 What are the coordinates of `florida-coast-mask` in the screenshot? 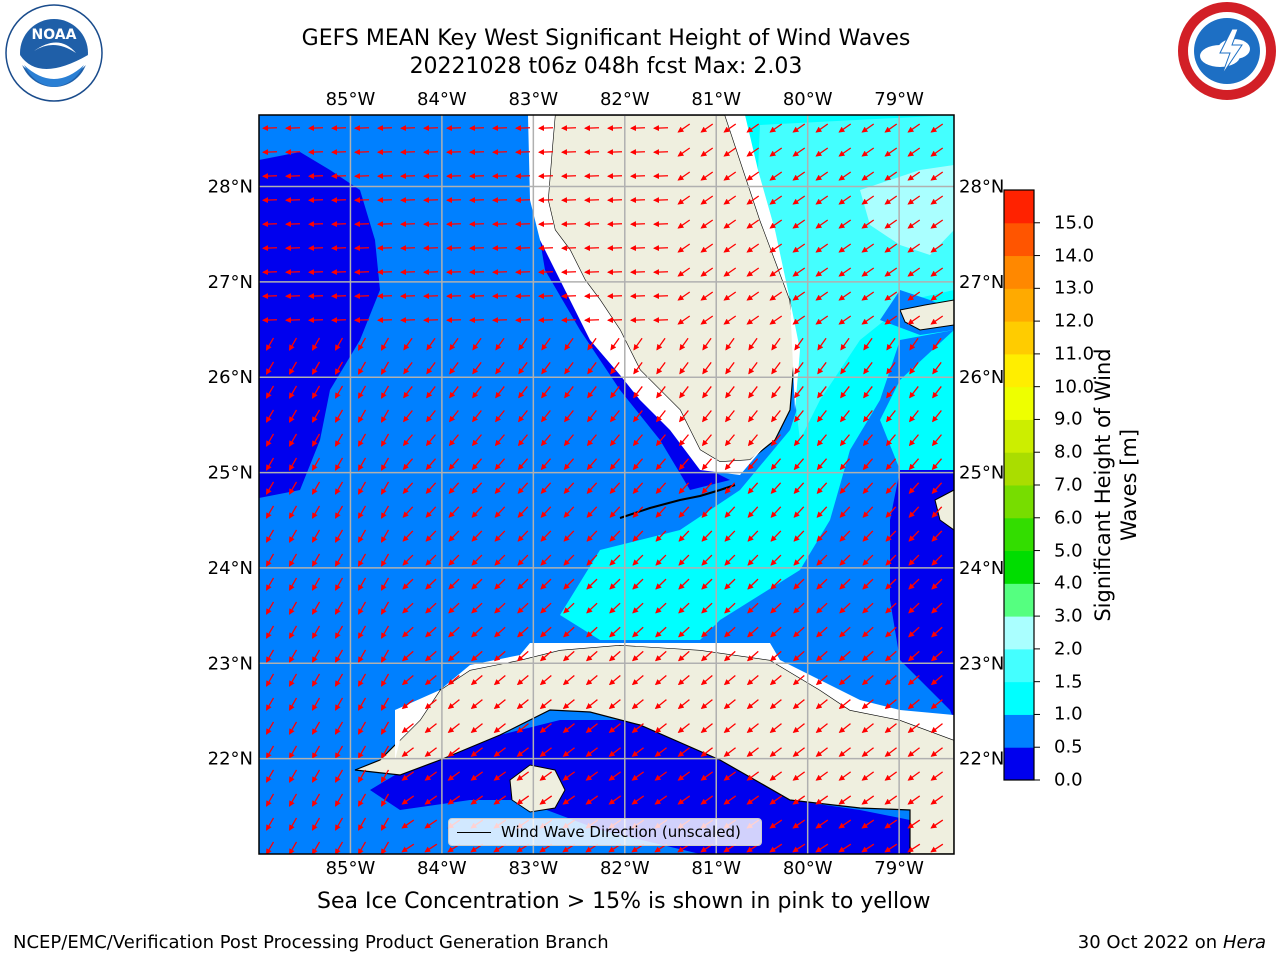 It's located at (649, 295).